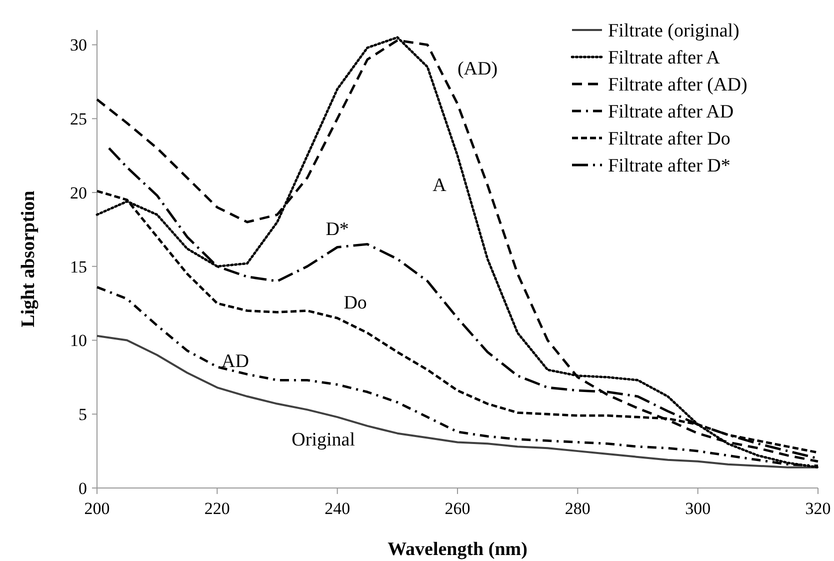  I want to click on y-tick-label: 5, so click(82, 414).